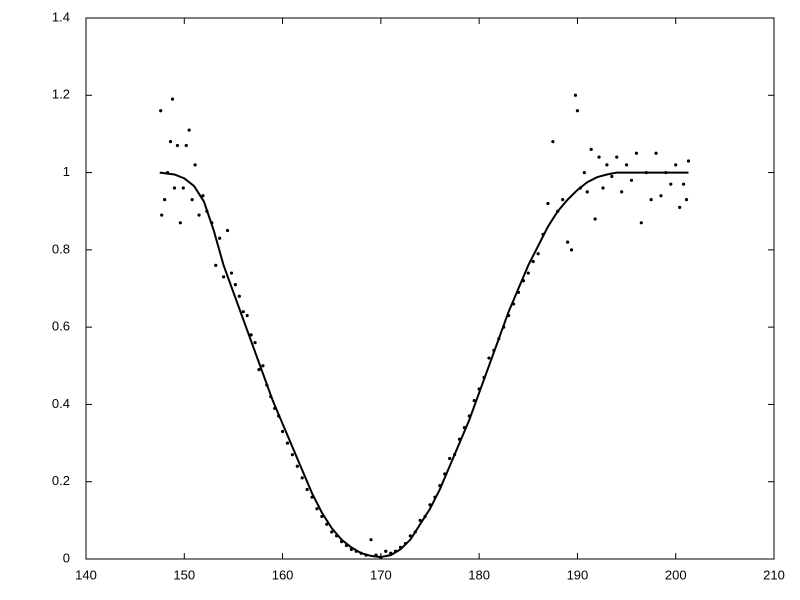 The image size is (800, 600). What do you see at coordinates (676, 574) in the screenshot?
I see `x-tick-label: 200` at bounding box center [676, 574].